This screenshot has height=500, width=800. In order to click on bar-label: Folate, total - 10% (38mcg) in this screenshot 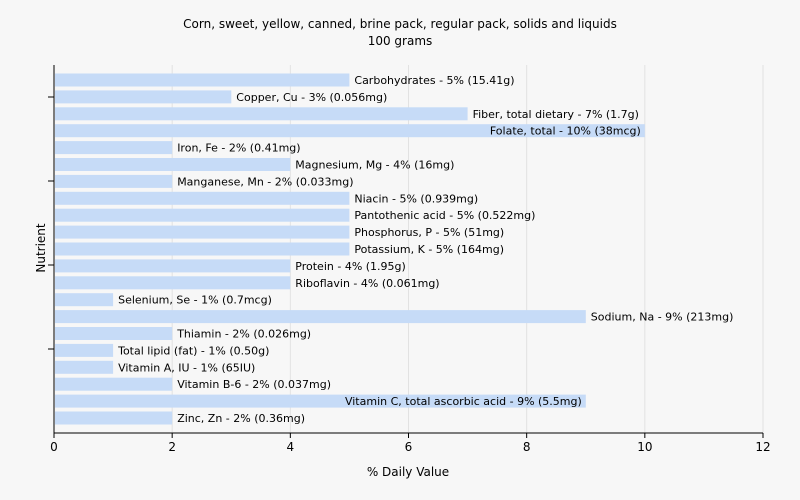, I will do `click(565, 131)`.